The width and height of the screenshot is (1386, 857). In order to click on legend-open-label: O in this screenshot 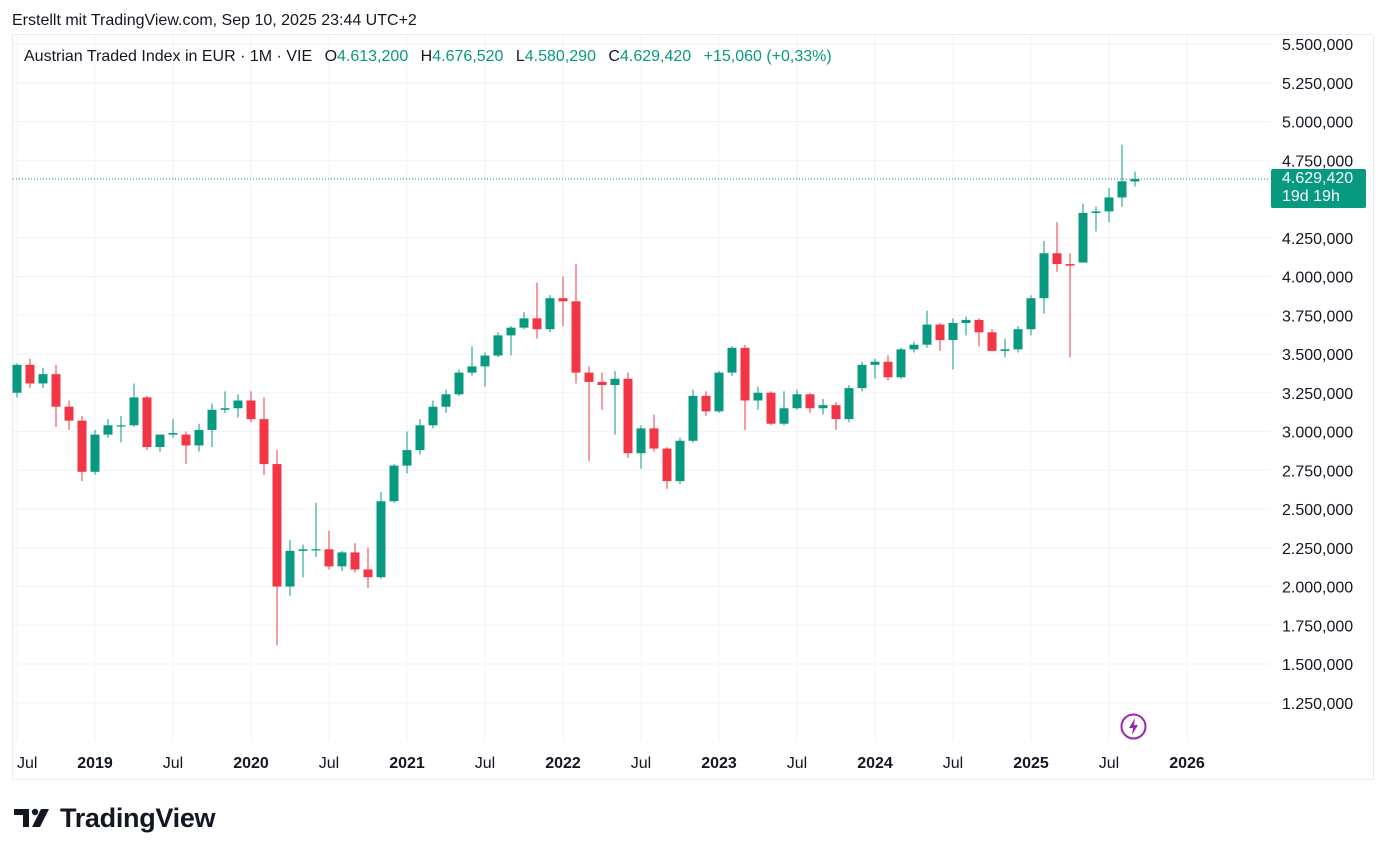, I will do `click(331, 56)`.